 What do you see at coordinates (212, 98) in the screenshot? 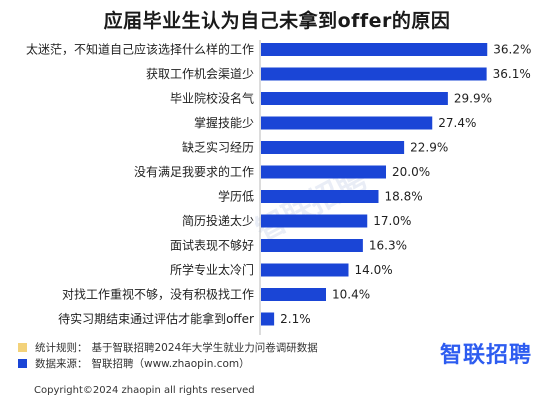
I see `category-label: 毕业院校没名气` at bounding box center [212, 98].